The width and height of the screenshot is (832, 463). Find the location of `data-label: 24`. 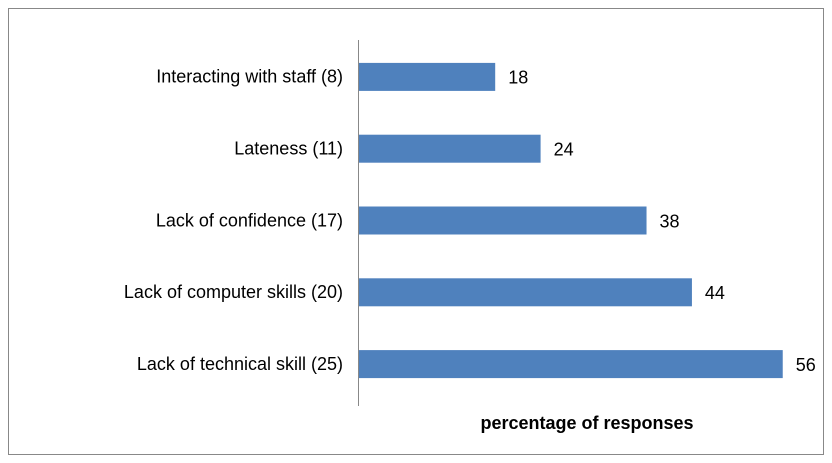

data-label: 24 is located at coordinates (564, 149).